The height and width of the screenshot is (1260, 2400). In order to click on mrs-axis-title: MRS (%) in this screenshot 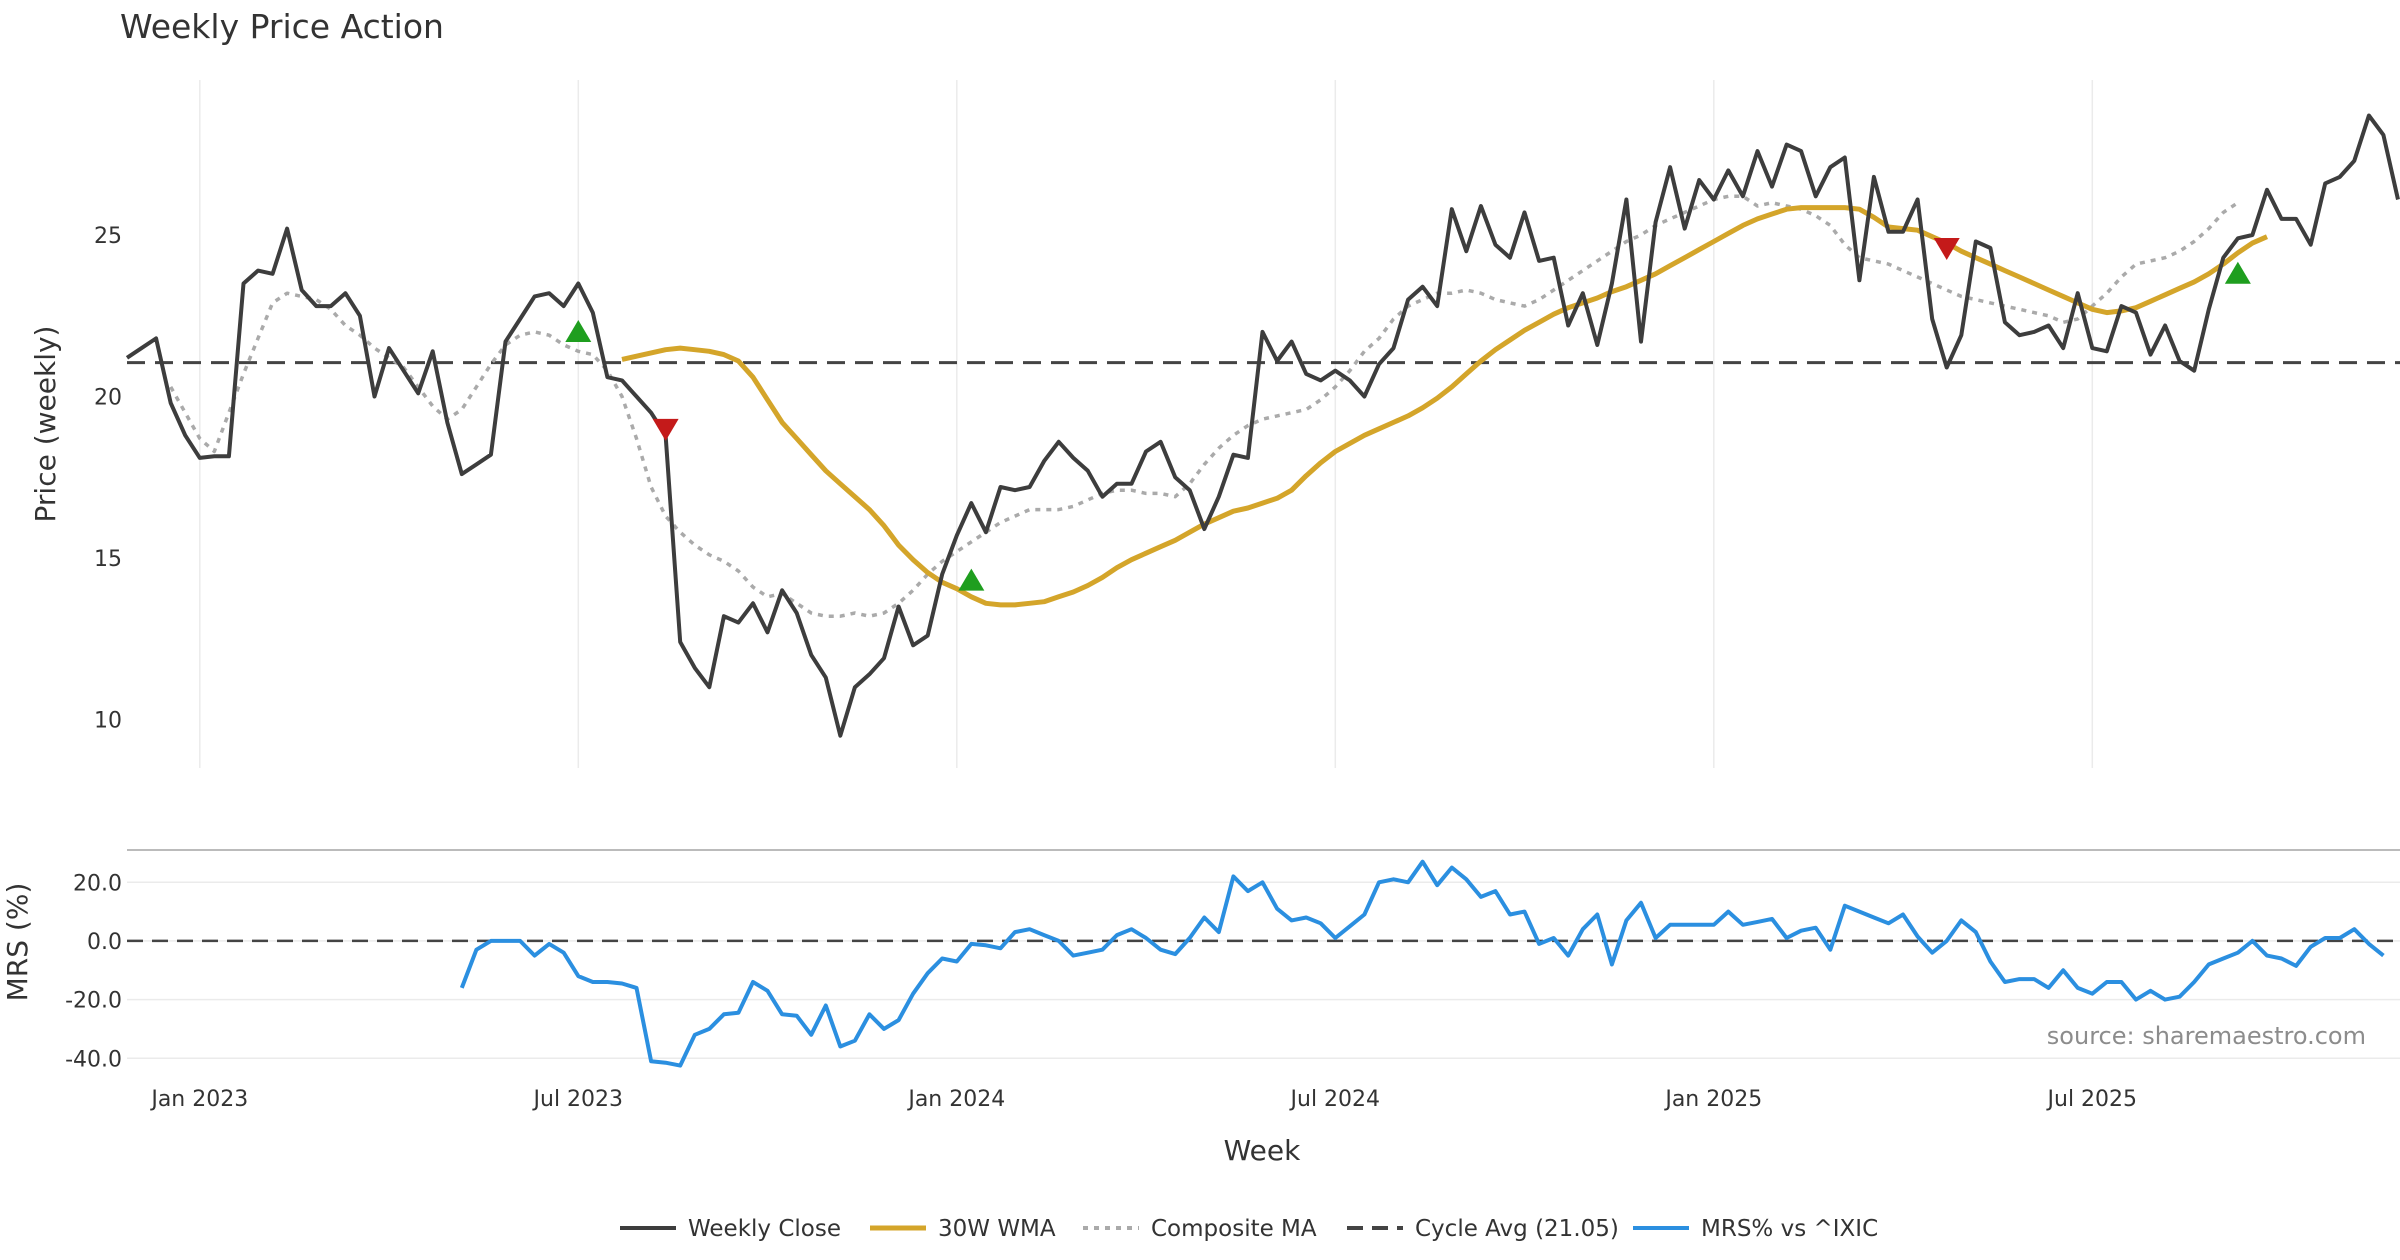, I will do `click(17, 942)`.